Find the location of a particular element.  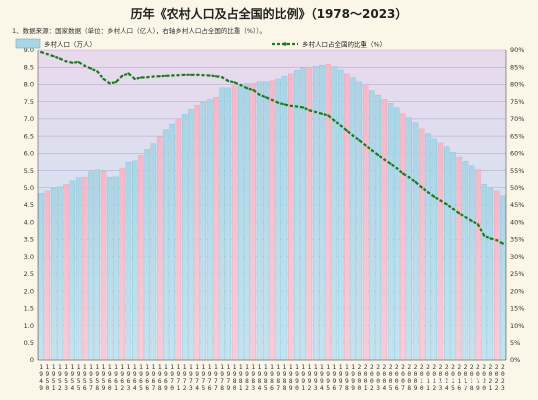

y-left-tick-label: 6.0 is located at coordinates (29, 154).